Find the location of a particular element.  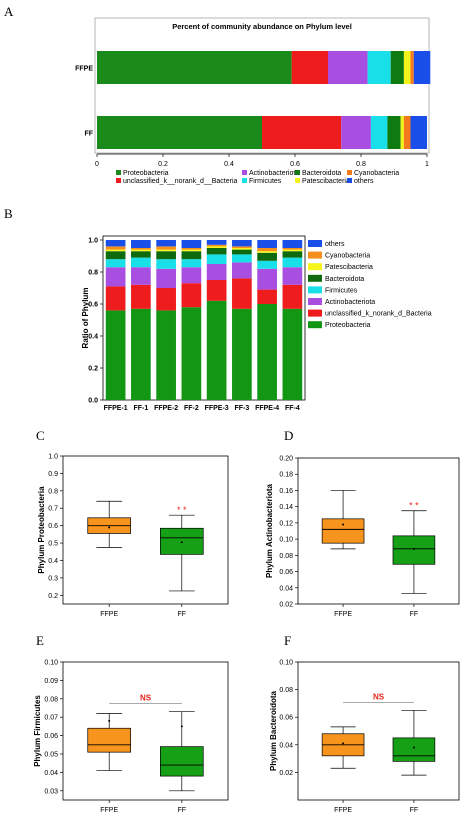

y-tick-label-5: 0.08 is located at coordinates (51, 699).